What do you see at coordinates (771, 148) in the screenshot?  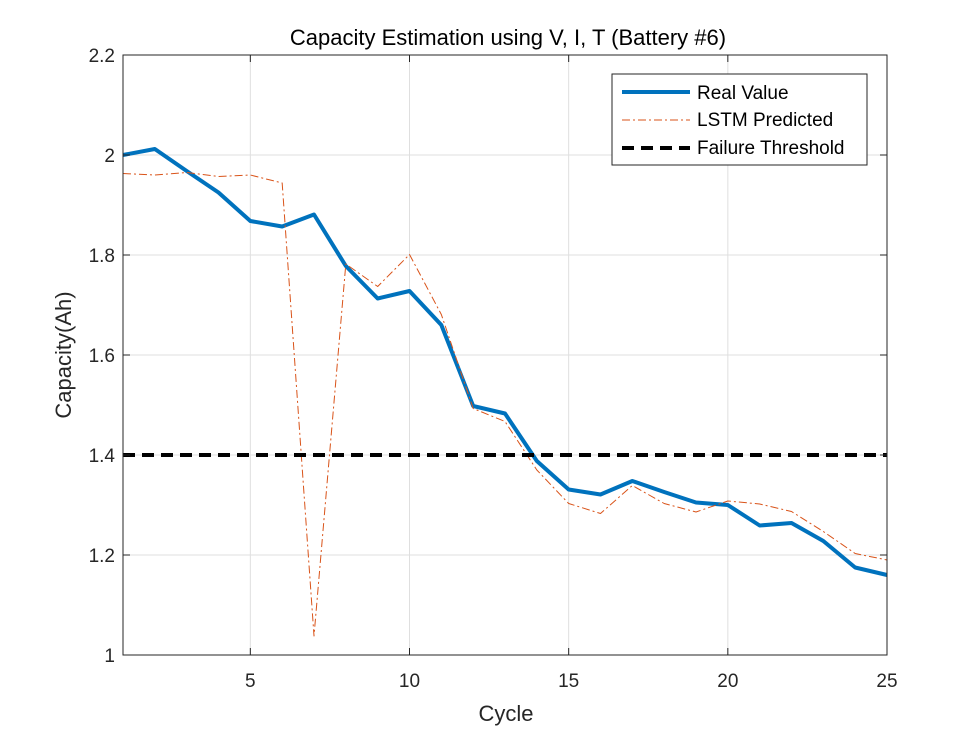 I see `legend-label-failure-threshold: Failure Threshold` at bounding box center [771, 148].